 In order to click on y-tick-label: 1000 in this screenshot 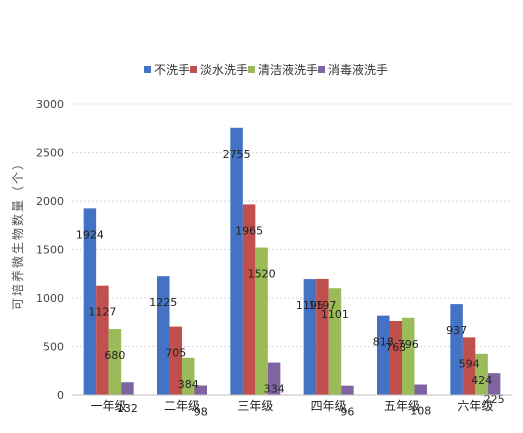, I will do `click(50, 298)`.